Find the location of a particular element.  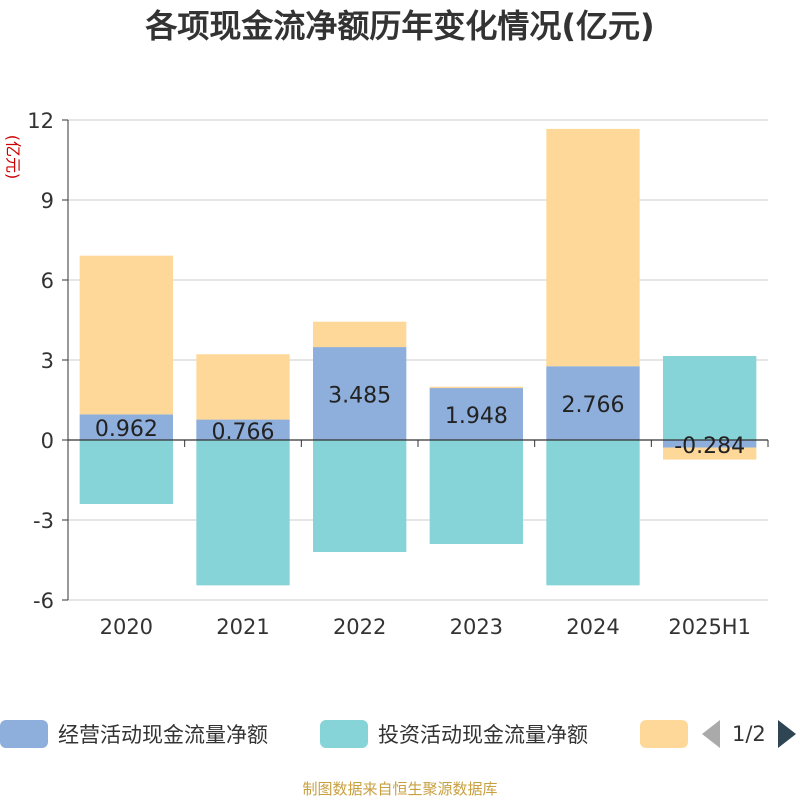

bar-2-2021 is located at coordinates (243, 387).